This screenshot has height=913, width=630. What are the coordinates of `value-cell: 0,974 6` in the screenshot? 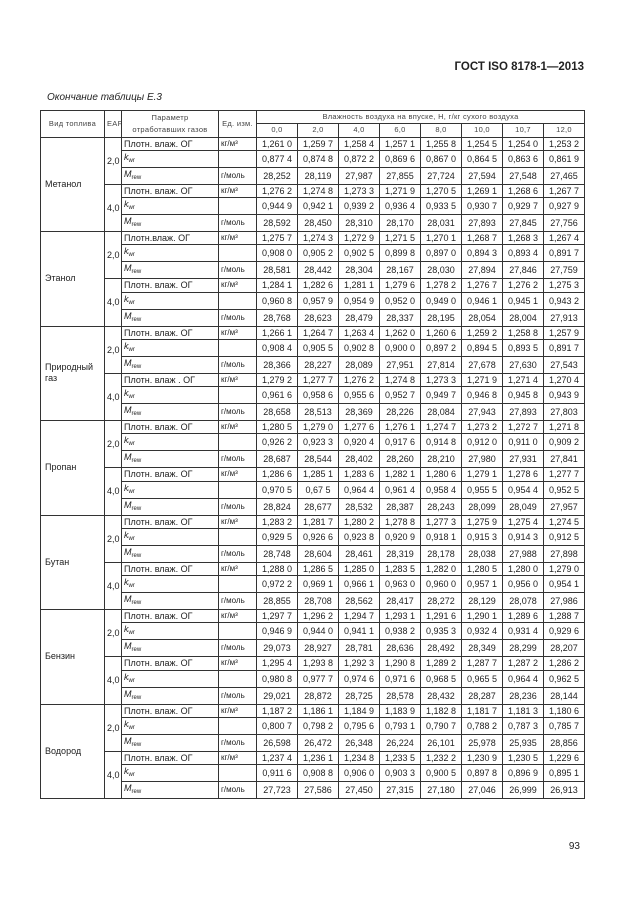 It's located at (359, 678).